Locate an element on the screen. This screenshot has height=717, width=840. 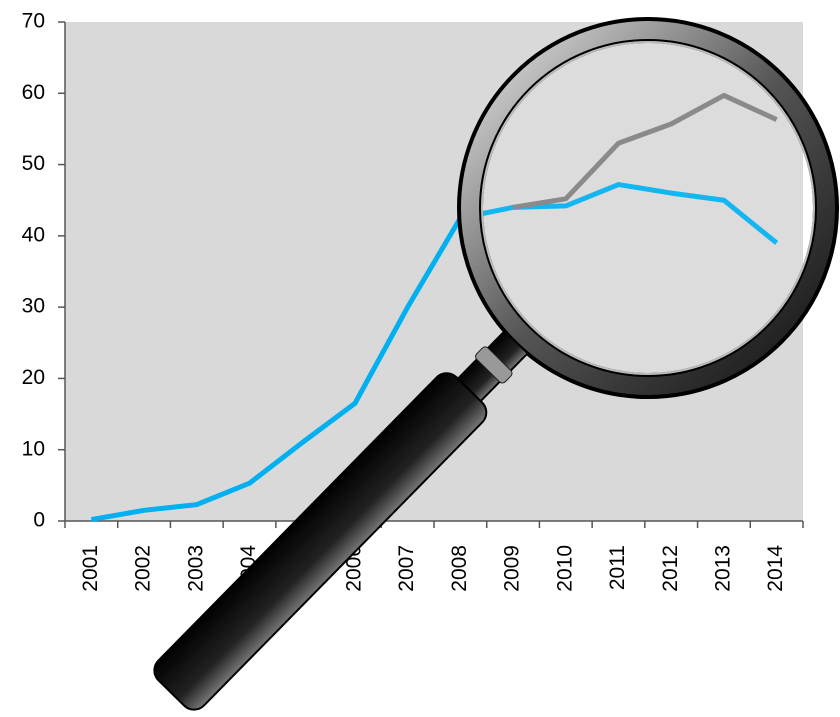
y-tick-label: 50 is located at coordinates (33, 163).